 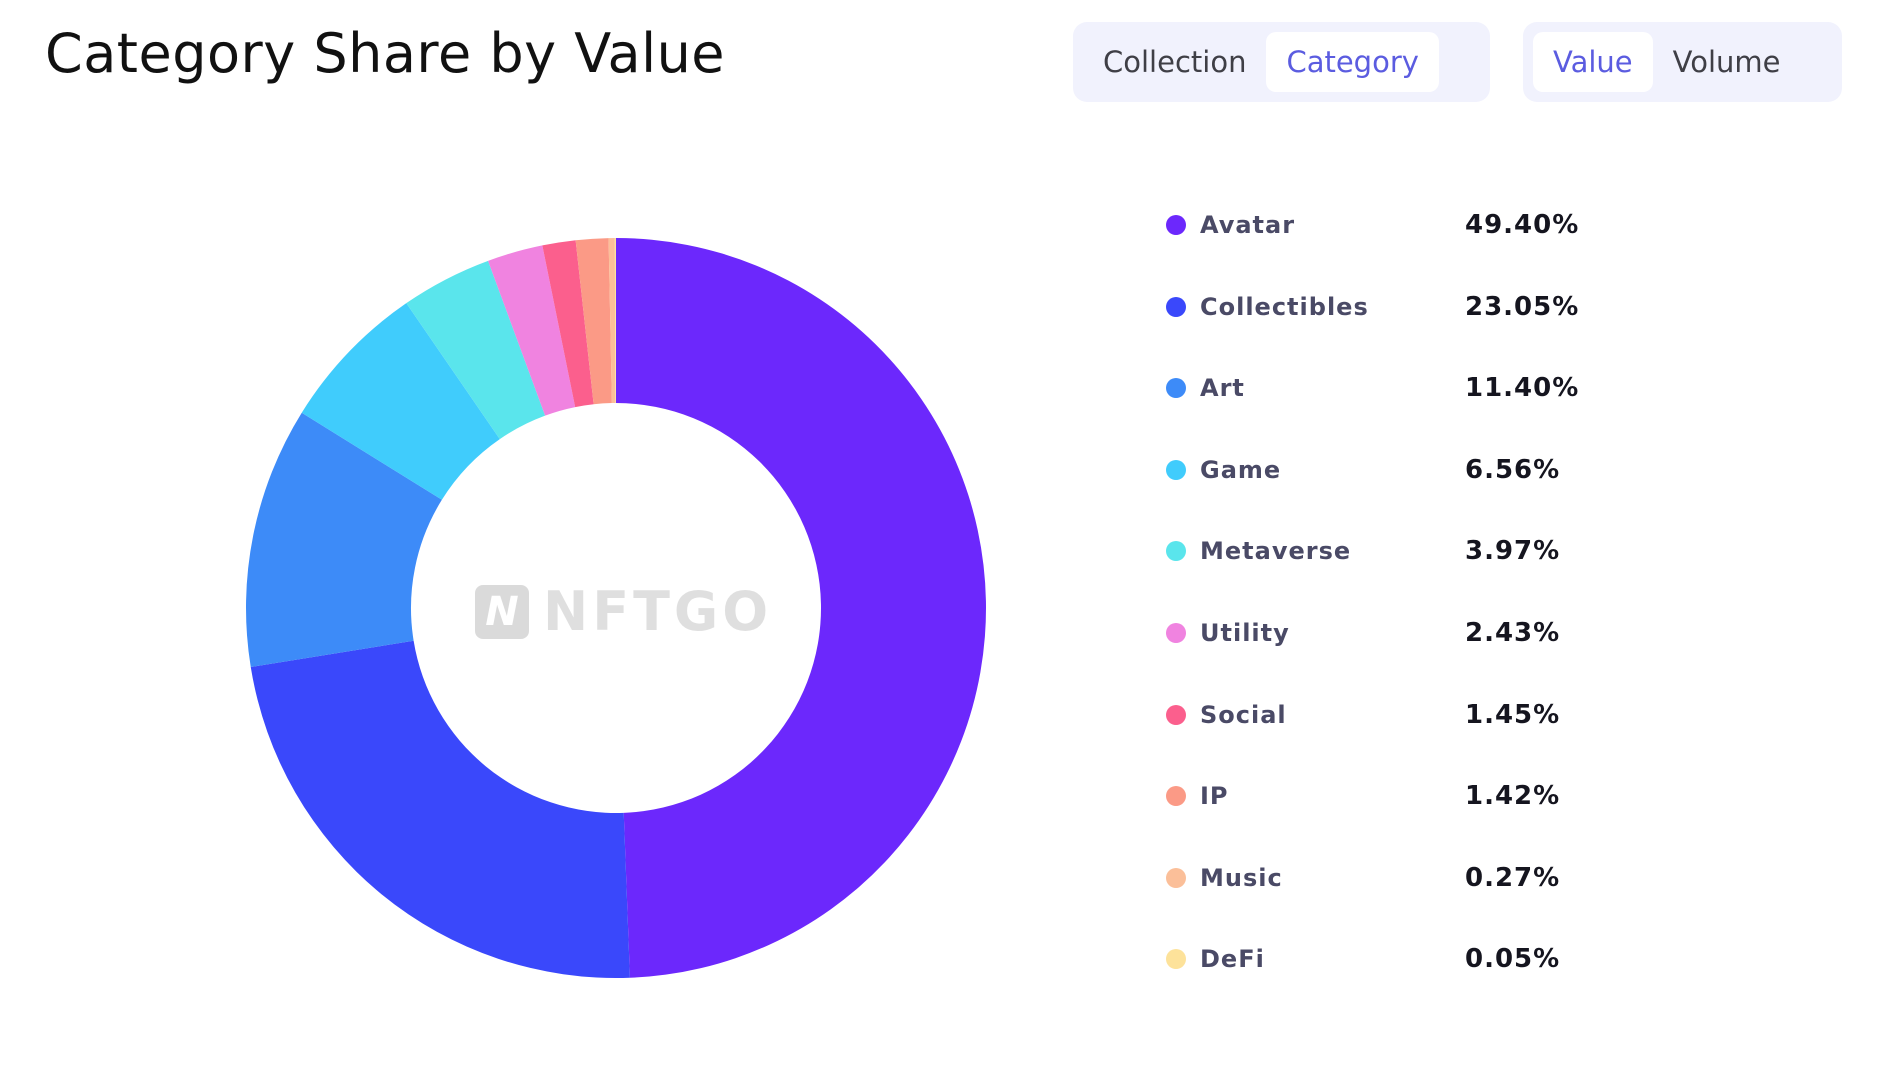 What do you see at coordinates (440, 809) in the screenshot?
I see `slice-collectibles` at bounding box center [440, 809].